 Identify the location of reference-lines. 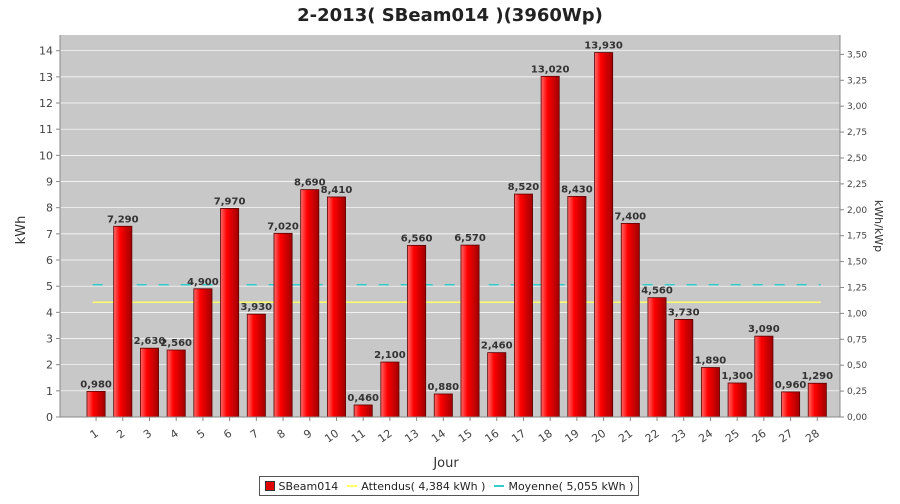
(456, 293).